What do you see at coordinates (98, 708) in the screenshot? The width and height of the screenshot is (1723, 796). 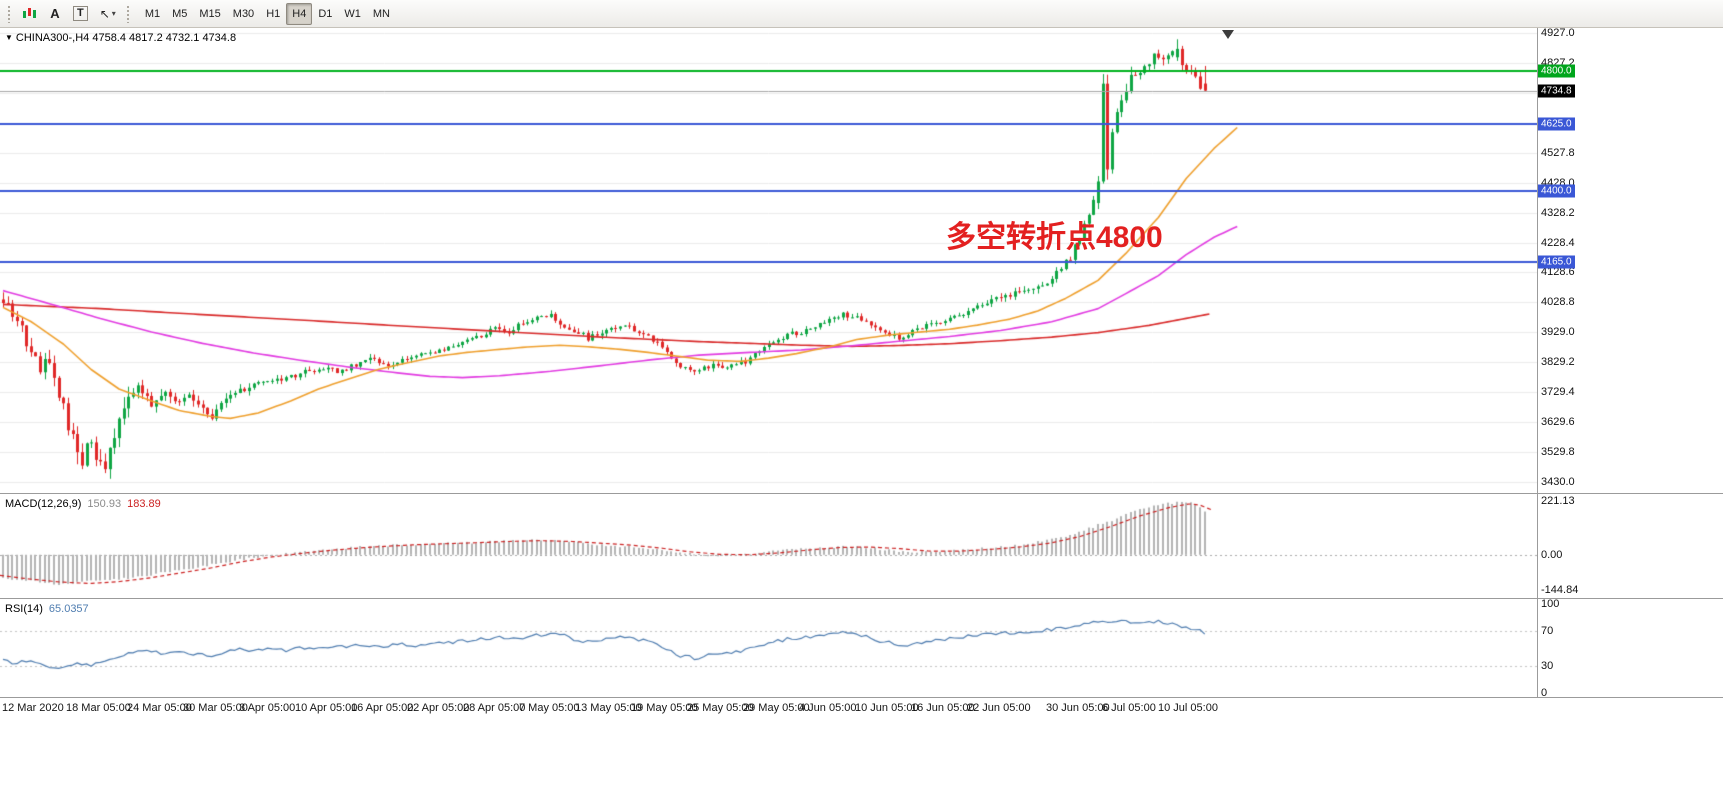 I see `time-axis-label: 18 Mar 05:00` at bounding box center [98, 708].